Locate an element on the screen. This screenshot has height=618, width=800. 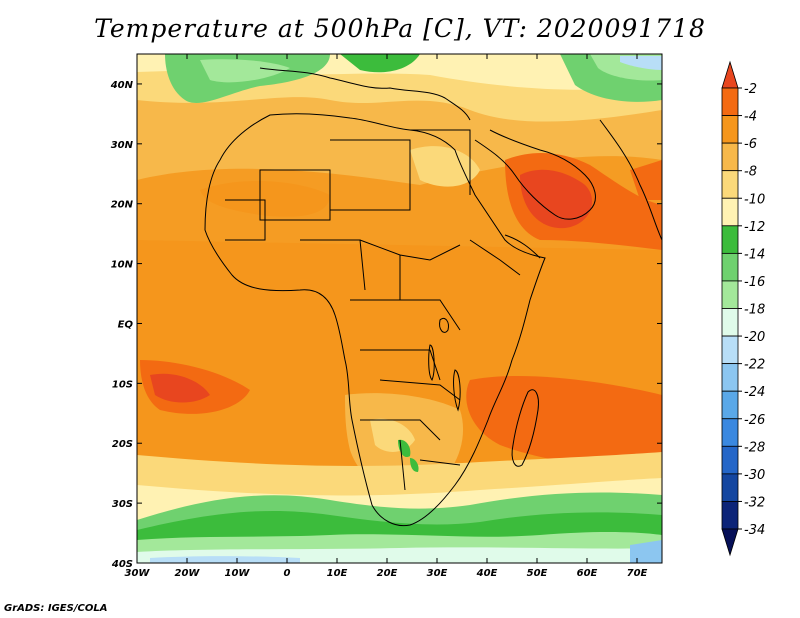
colorbar-label: -12 is located at coordinates (754, 227).